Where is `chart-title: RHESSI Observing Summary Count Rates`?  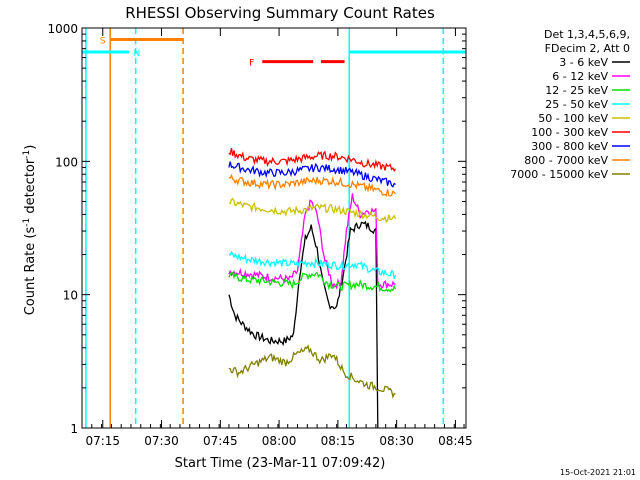
chart-title: RHESSI Observing Summary Count Rates is located at coordinates (280, 13).